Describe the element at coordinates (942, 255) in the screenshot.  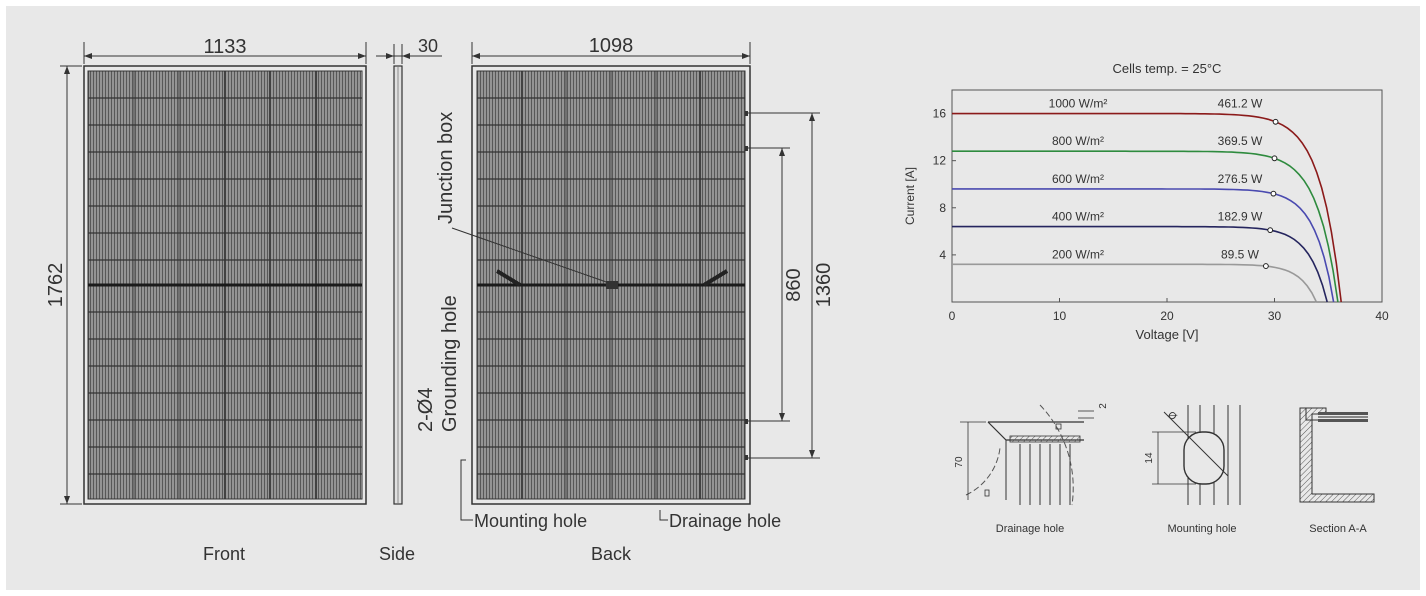
I see `y-tick-label: 4` at that location.